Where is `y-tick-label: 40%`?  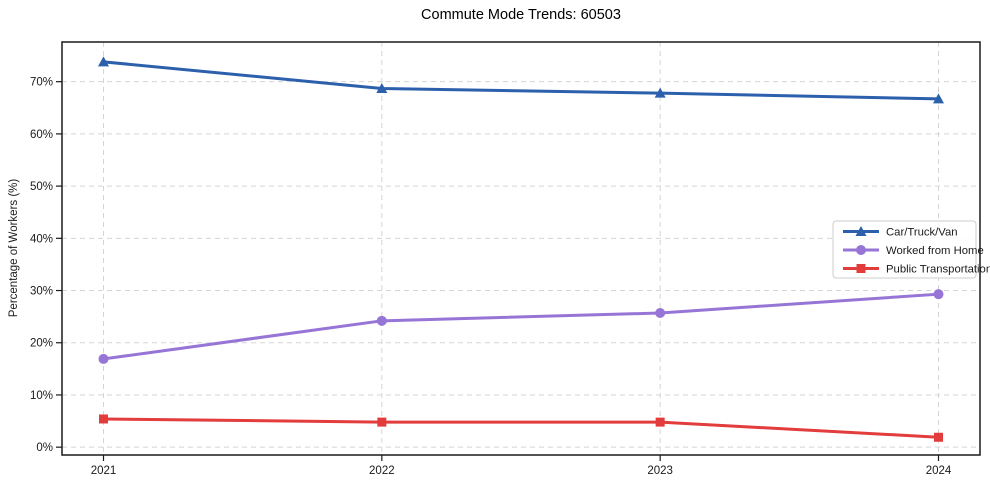 y-tick-label: 40% is located at coordinates (41, 239).